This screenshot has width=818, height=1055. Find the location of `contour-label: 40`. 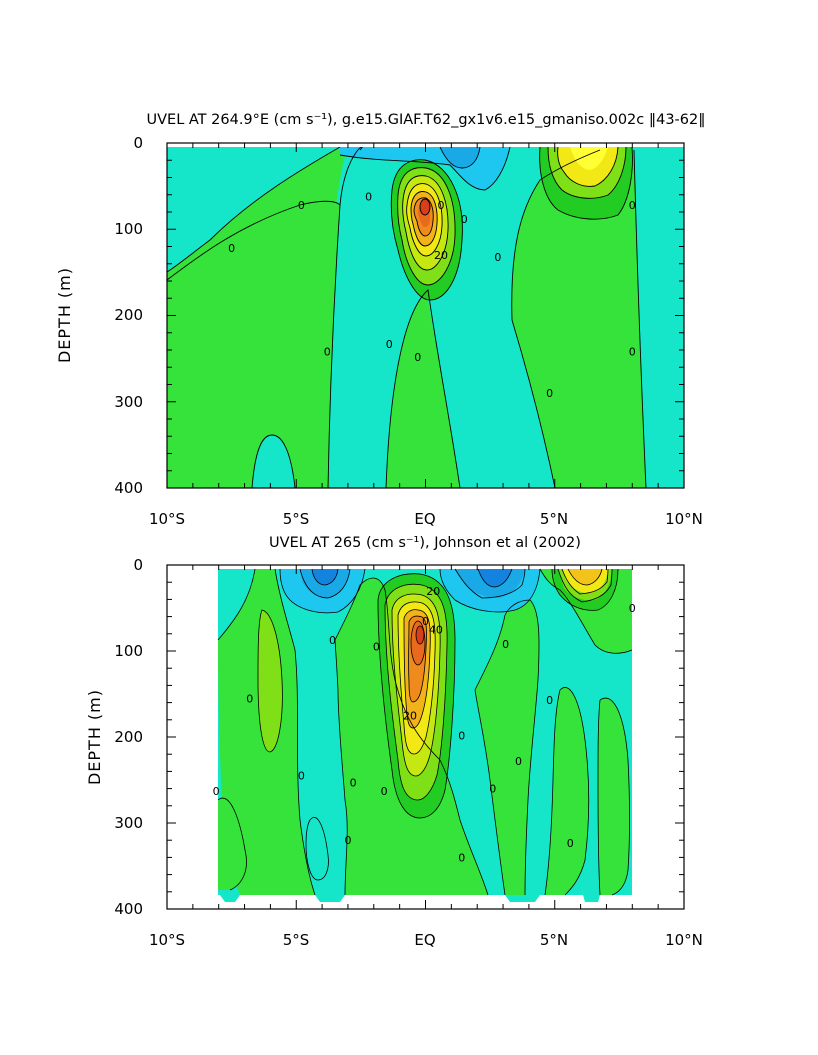

contour-label: 40 is located at coordinates (436, 630).